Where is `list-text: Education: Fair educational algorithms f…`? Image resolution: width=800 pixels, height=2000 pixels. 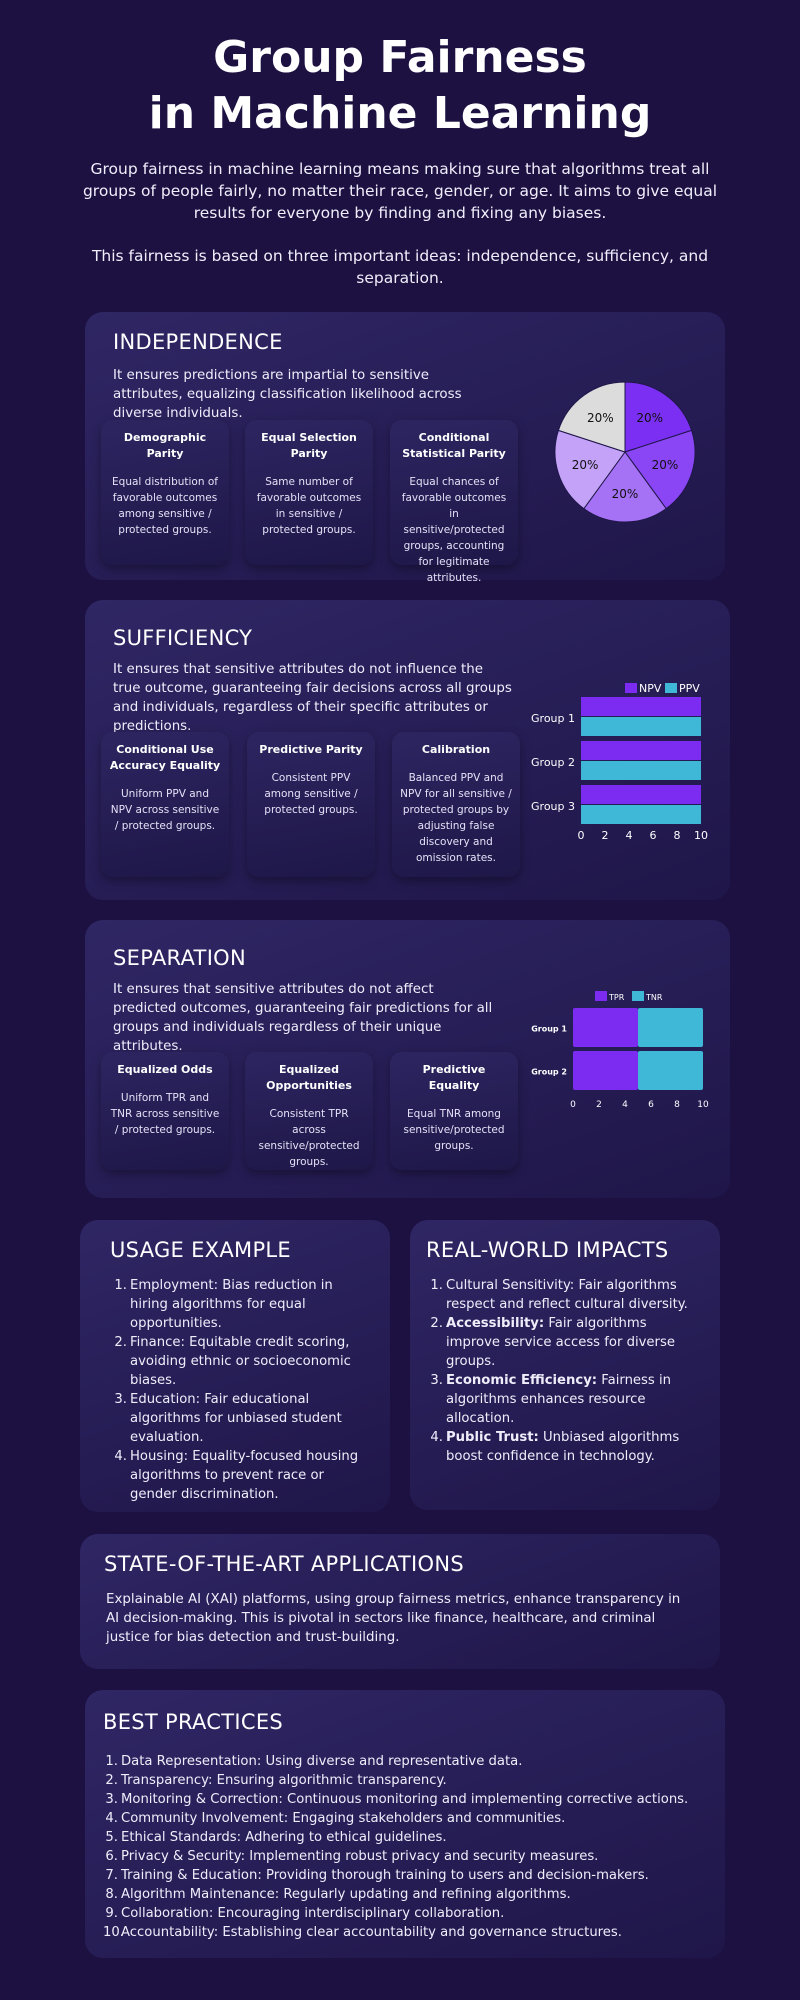 list-text: Education: Fair educational algorithms f… is located at coordinates (236, 1418).